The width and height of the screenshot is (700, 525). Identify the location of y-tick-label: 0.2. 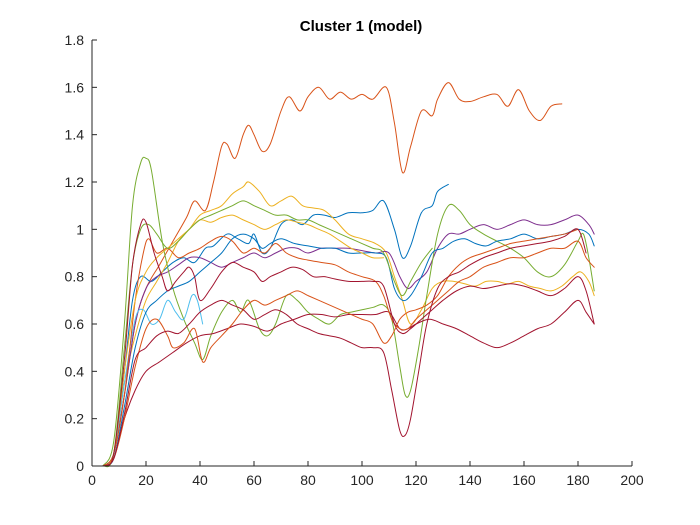
(75, 419).